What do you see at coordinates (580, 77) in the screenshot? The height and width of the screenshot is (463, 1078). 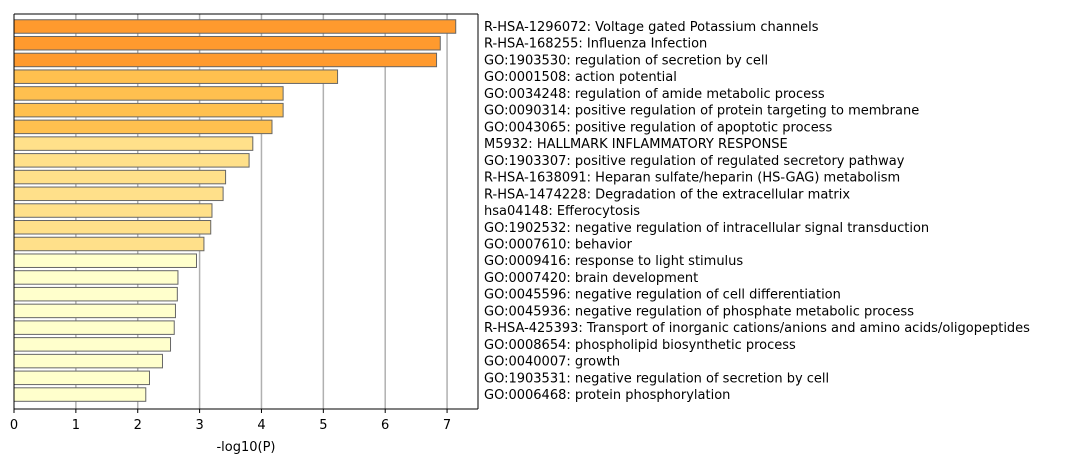 I see `category-label: GO:0001508: action potential` at bounding box center [580, 77].